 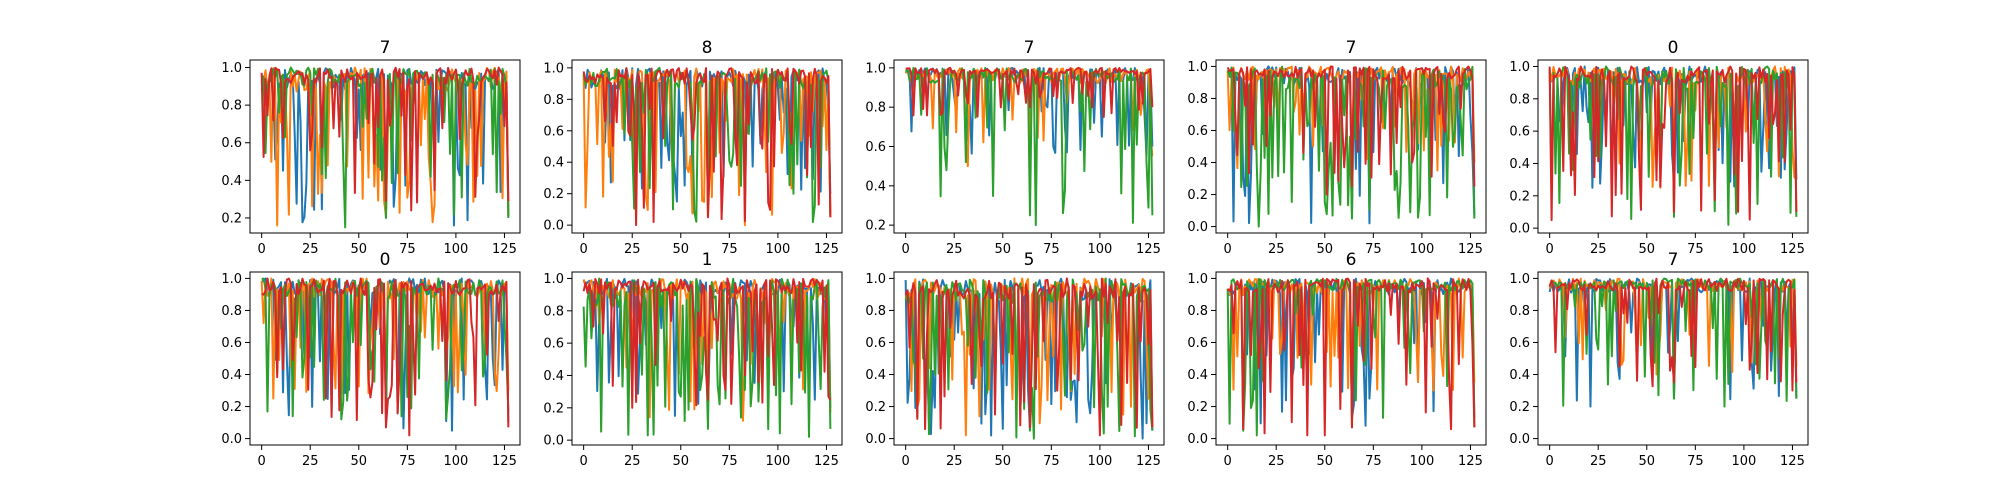 I want to click on subplot-1: 0 25 50 75 100 125 0.2 0.4 0.6 0.8 1.0 7, so click(x=371, y=147).